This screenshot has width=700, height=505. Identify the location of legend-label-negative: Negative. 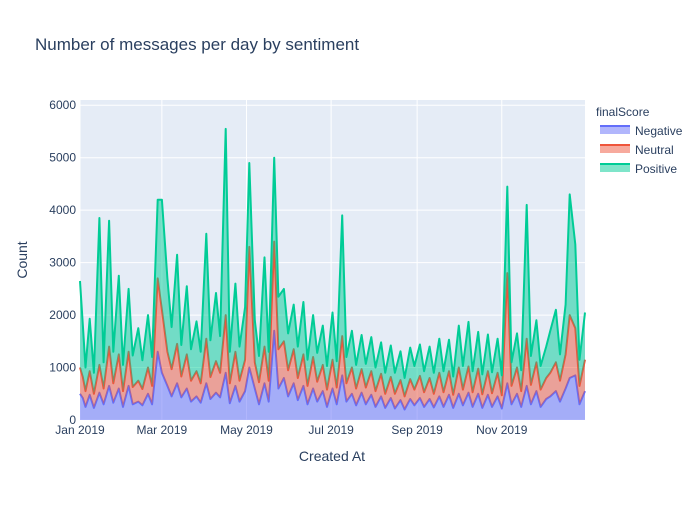
(659, 131).